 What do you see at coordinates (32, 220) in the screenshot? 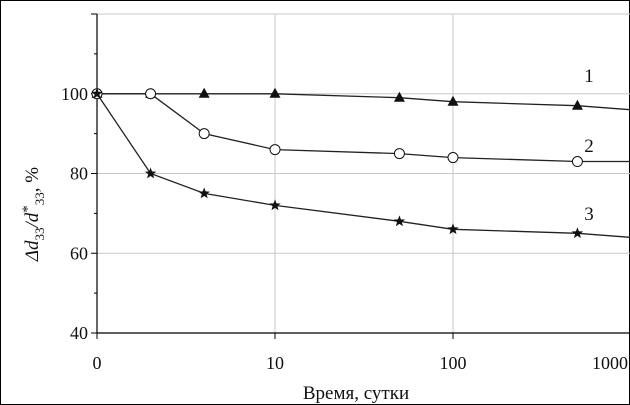
I see `y-axis-label-slash: /d` at bounding box center [32, 220].